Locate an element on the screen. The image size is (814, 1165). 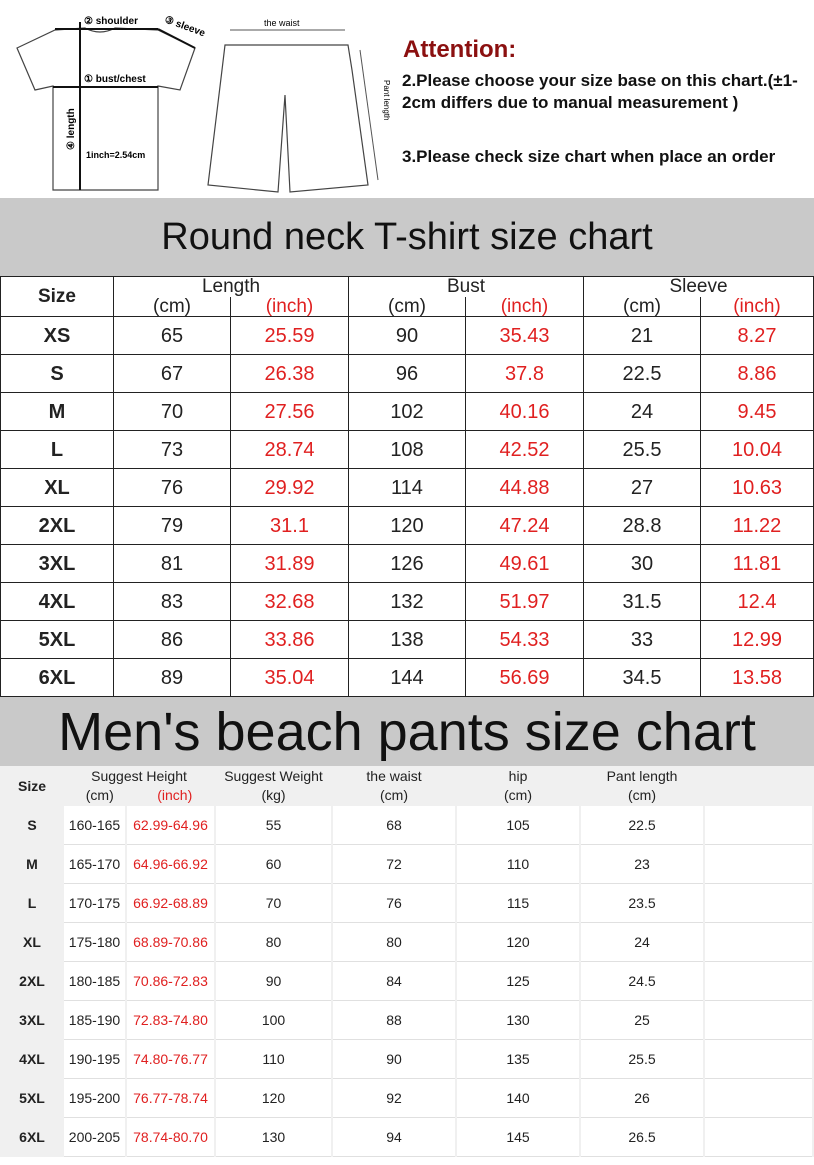
value-cell: 13.58 is located at coordinates (757, 677).